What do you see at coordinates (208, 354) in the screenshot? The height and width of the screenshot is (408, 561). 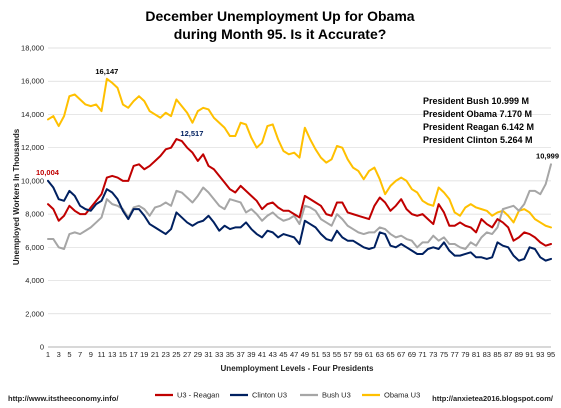 I see `x-tick-label: 31` at bounding box center [208, 354].